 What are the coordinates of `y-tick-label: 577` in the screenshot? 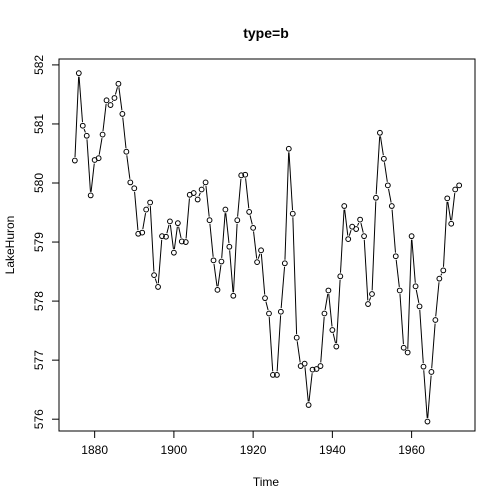 It's located at (39, 360).